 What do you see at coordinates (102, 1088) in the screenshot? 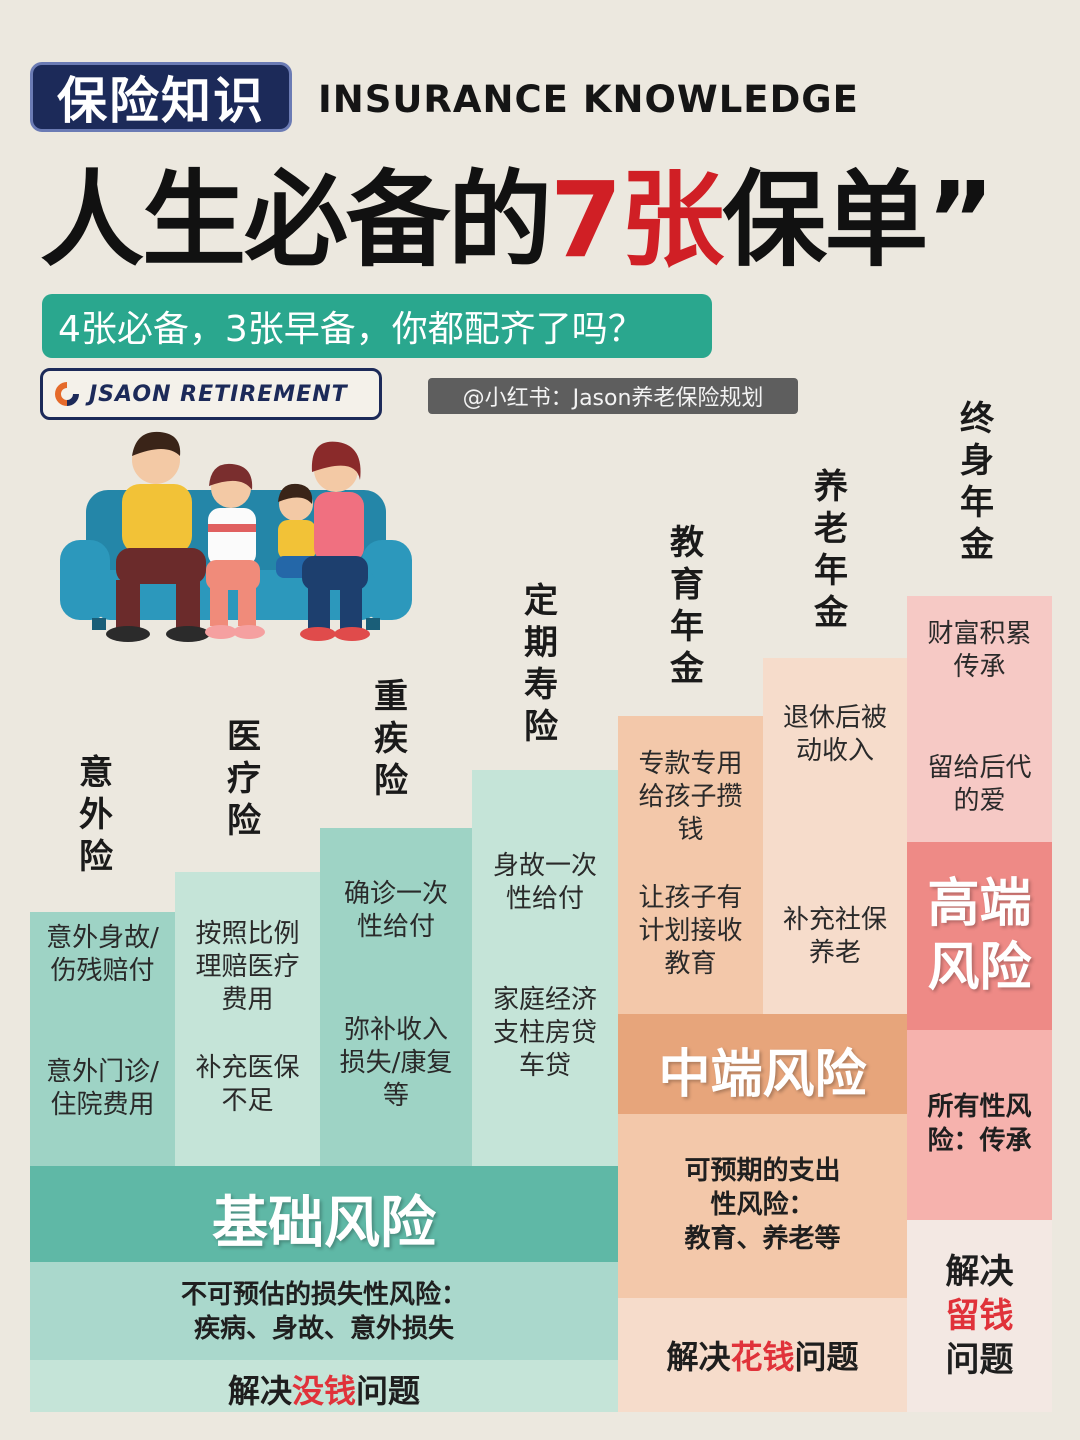
I see `accident-text-2: 意外门诊/住院费用` at bounding box center [102, 1088].